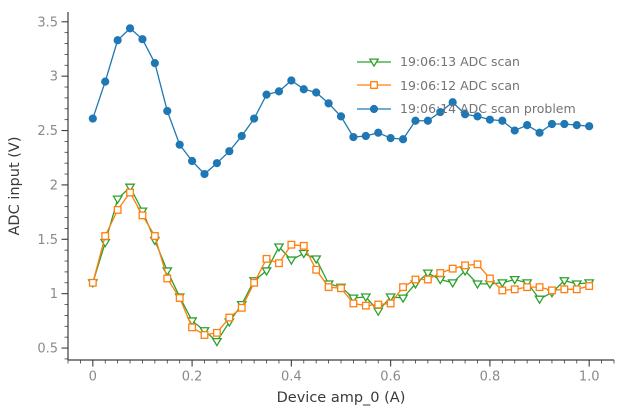 The height and width of the screenshot is (417, 625). What do you see at coordinates (589, 377) in the screenshot?
I see `x-tick-label: 1.0` at bounding box center [589, 377].